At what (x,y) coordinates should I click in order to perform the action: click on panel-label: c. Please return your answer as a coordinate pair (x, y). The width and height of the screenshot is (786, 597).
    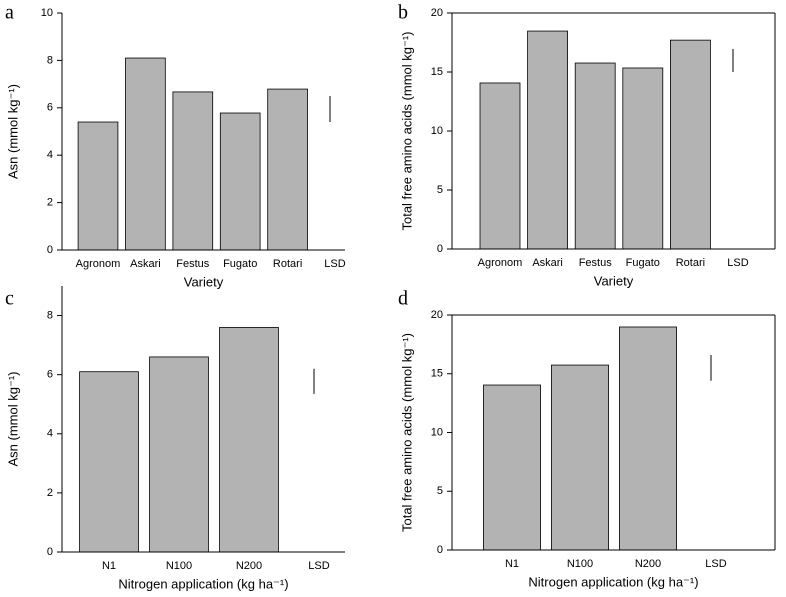
    Looking at the image, I should click on (9, 299).